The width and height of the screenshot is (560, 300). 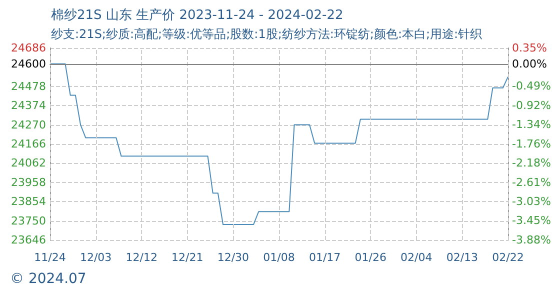 I want to click on x-tick-label: 12/30, so click(x=233, y=257).